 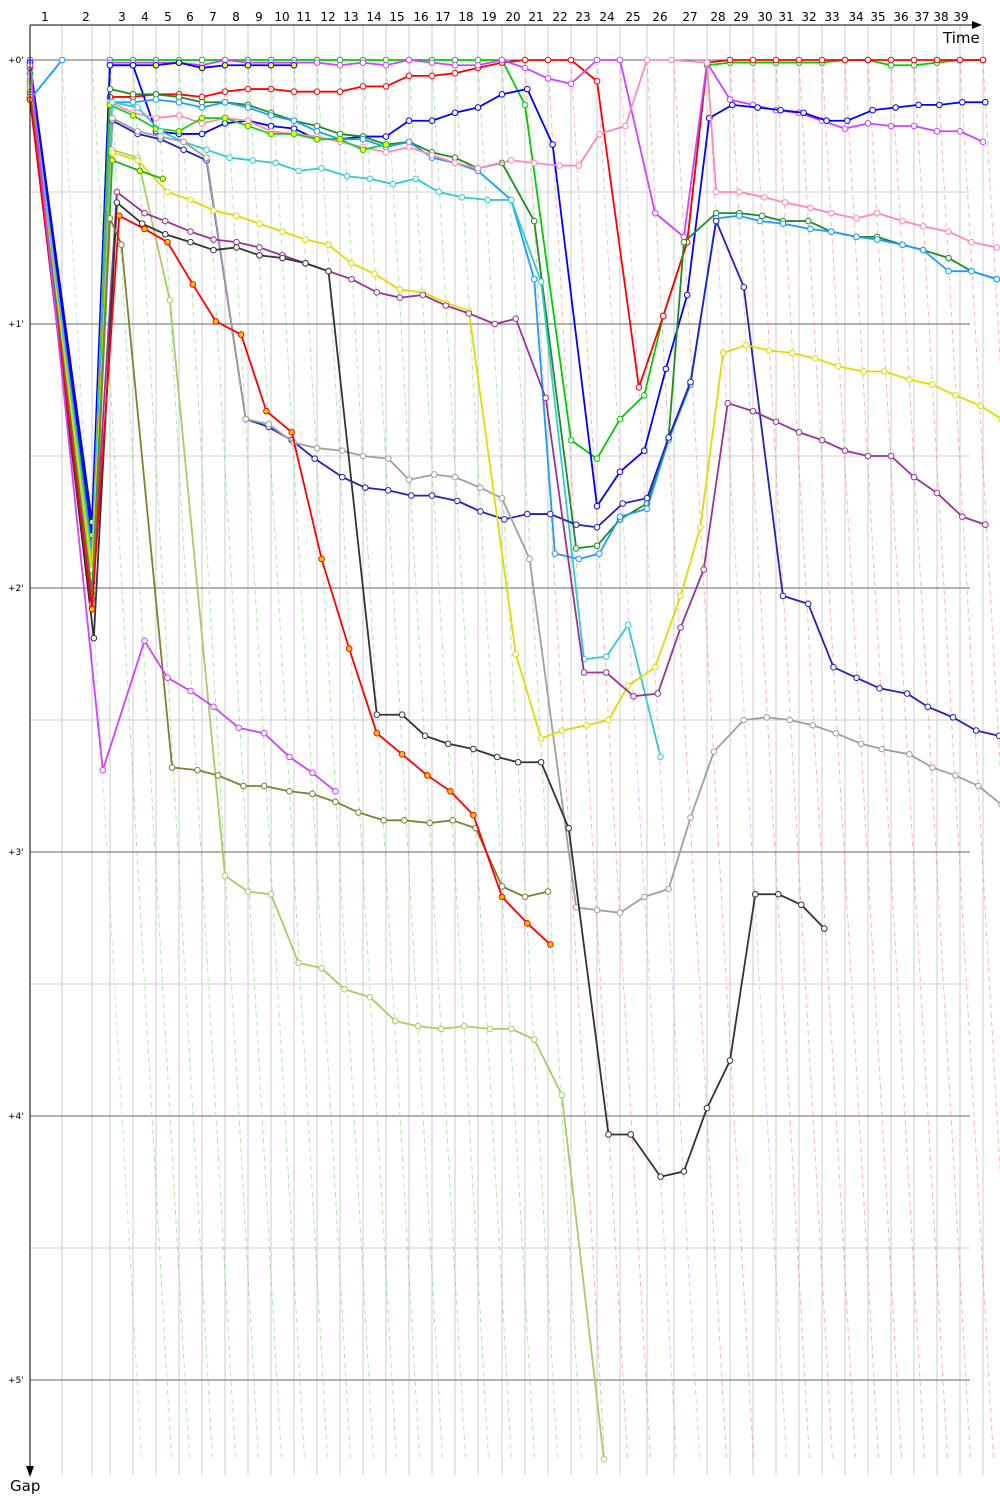 I want to click on lap-label: 35, so click(x=877, y=17).